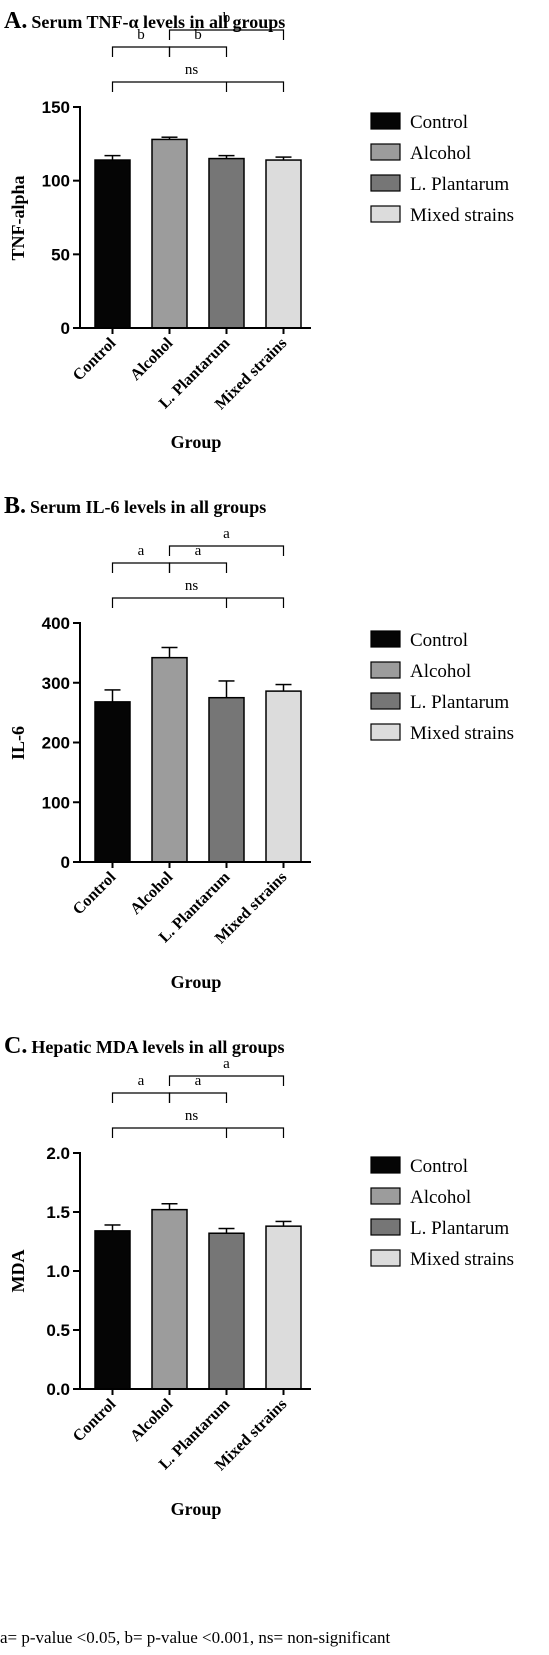 The width and height of the screenshot is (549, 1655). I want to click on panel-heading: C. Hepatic MDA levels in all groups, so click(144, 1046).